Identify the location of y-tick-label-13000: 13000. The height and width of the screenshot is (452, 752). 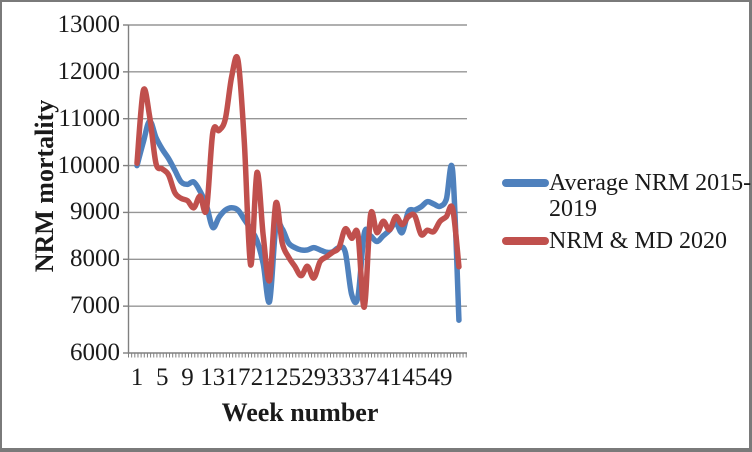
(89, 24).